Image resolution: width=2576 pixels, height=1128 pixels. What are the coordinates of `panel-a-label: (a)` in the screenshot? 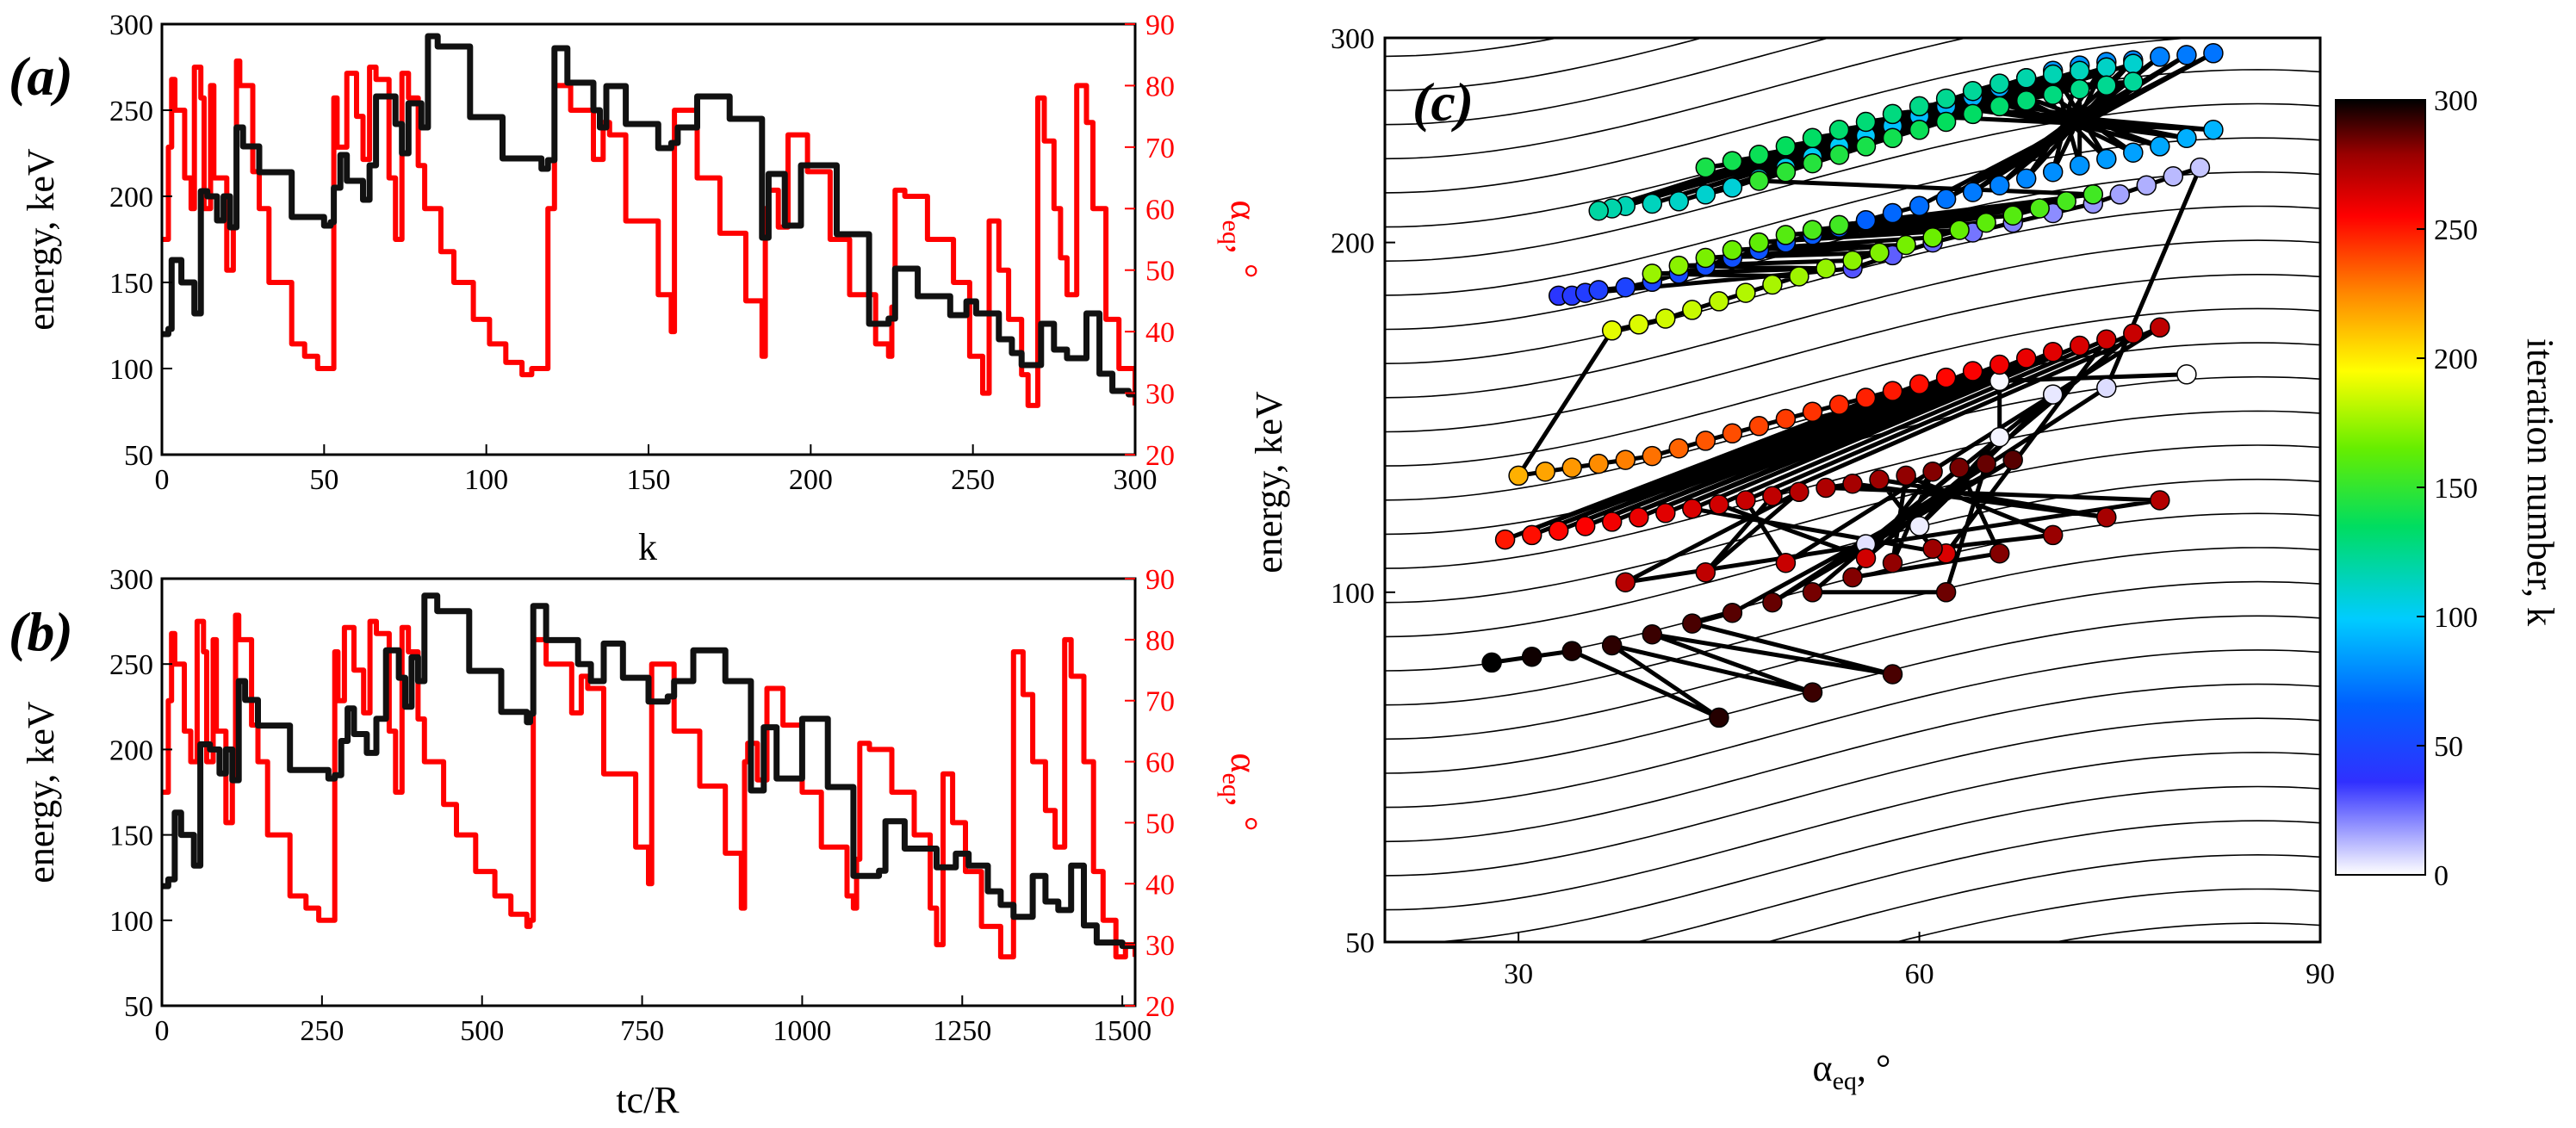 It's located at (41, 76).